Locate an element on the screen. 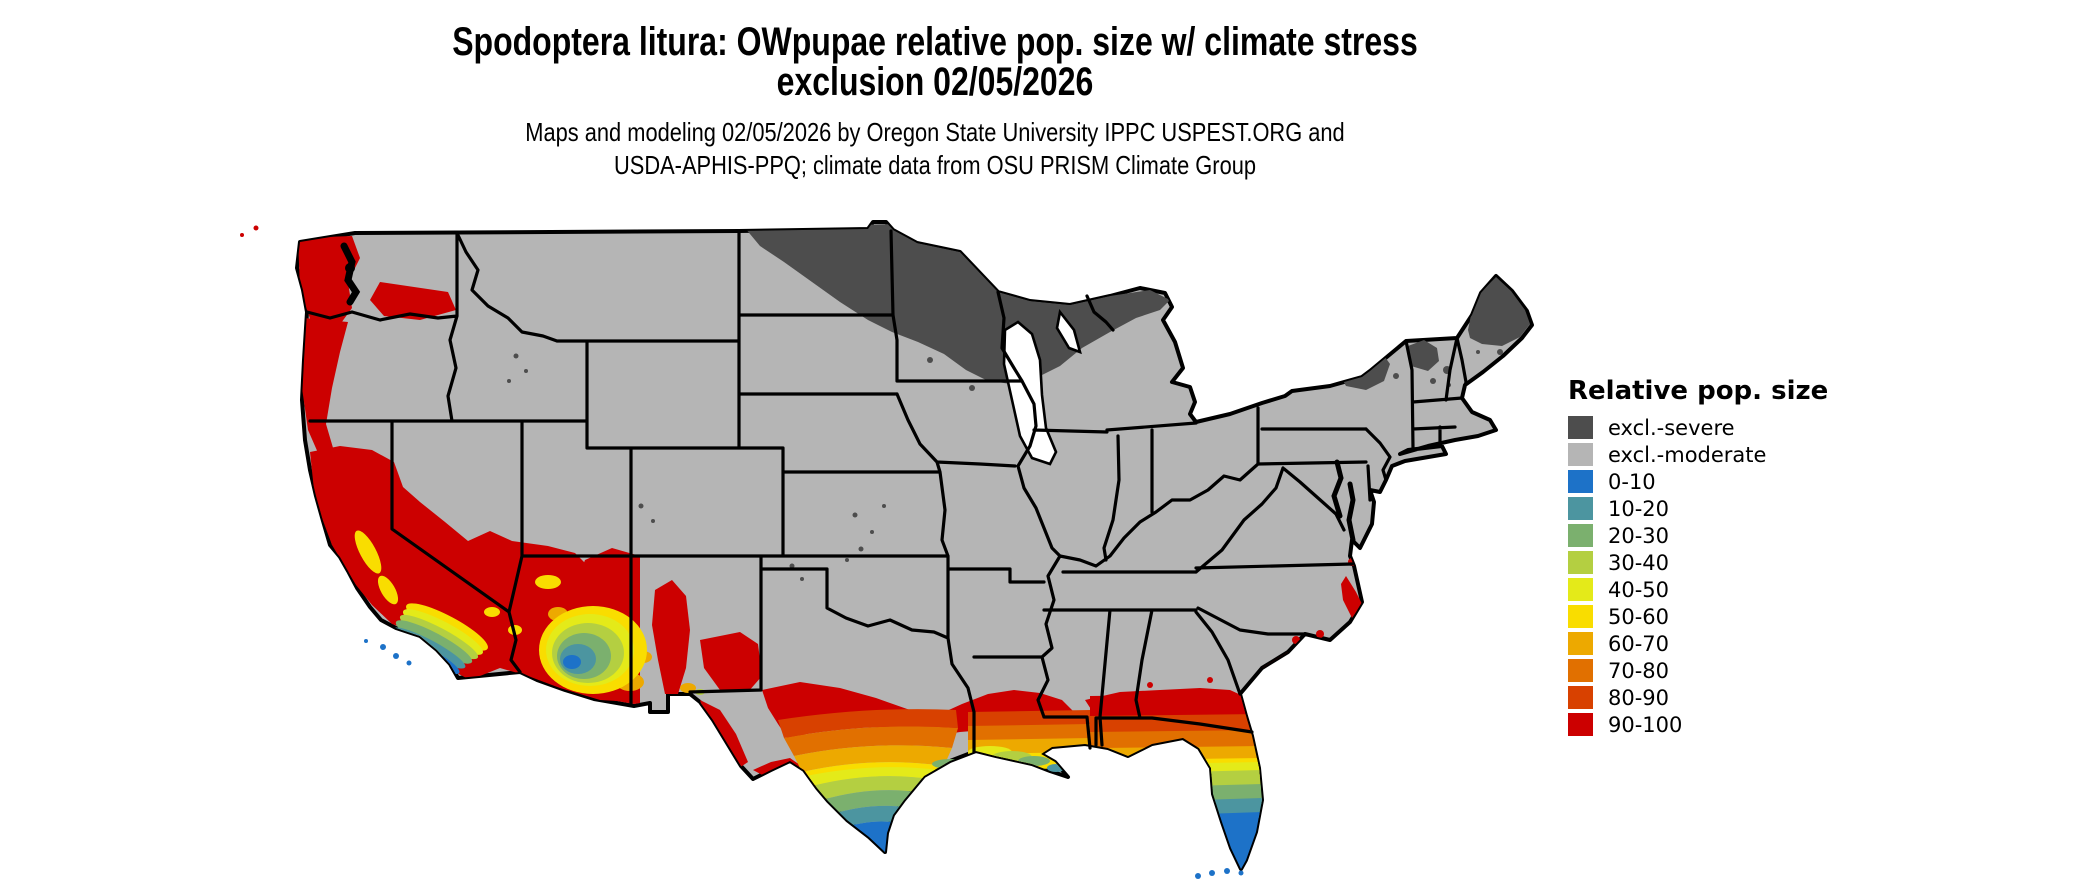 The height and width of the screenshot is (892, 2100). legend-label: 90-100 is located at coordinates (1645, 724).